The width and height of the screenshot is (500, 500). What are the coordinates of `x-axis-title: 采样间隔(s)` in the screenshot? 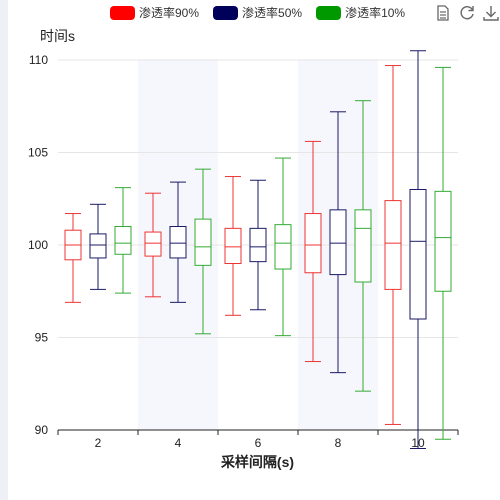 It's located at (257, 462).